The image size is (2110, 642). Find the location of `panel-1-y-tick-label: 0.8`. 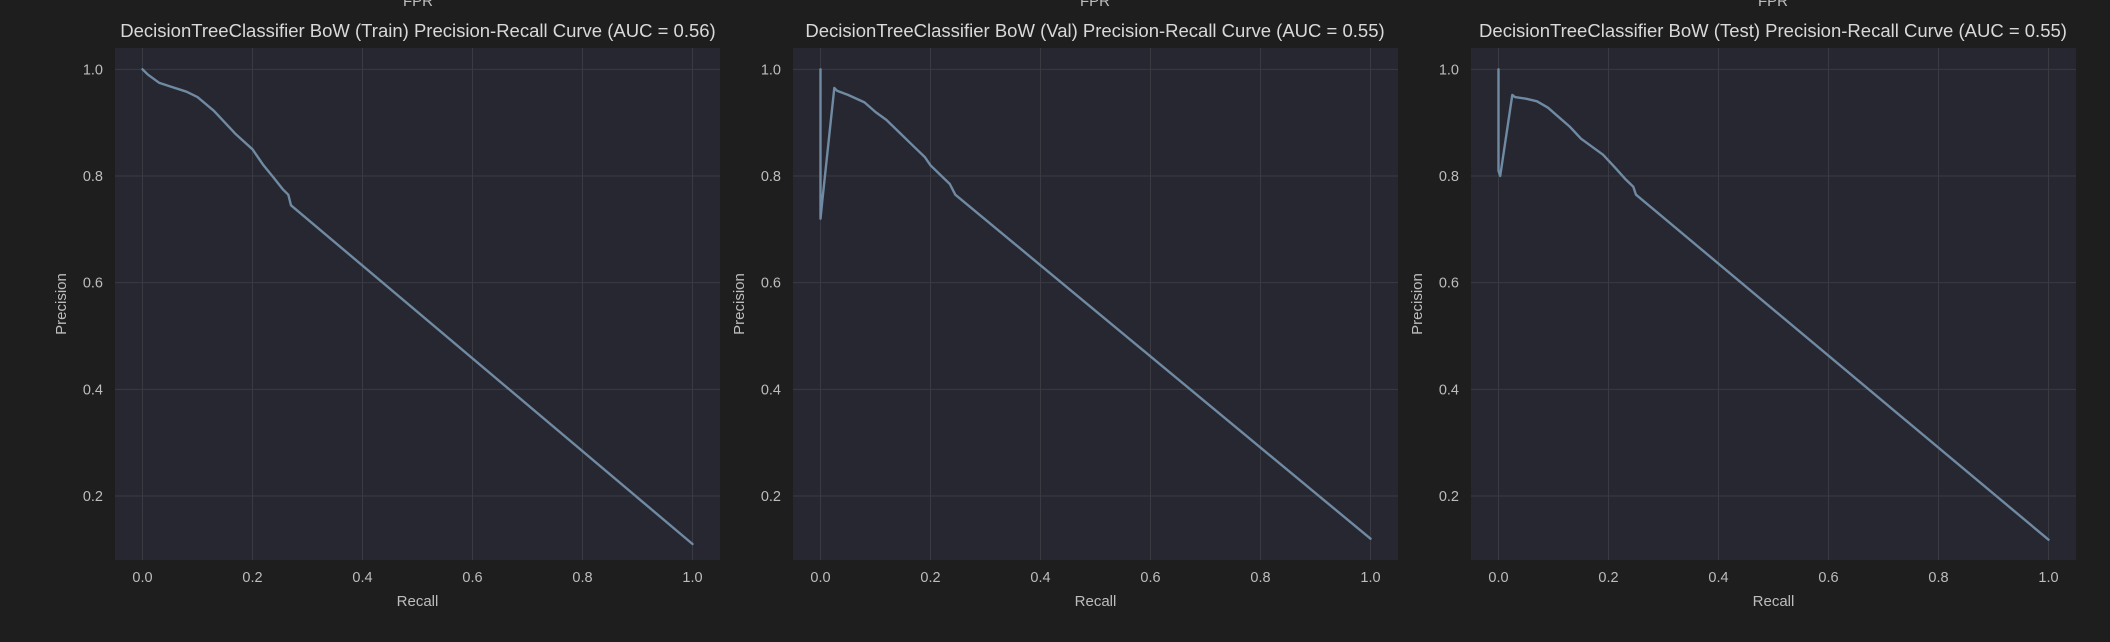

panel-1-y-tick-label: 0.8 is located at coordinates (93, 177).